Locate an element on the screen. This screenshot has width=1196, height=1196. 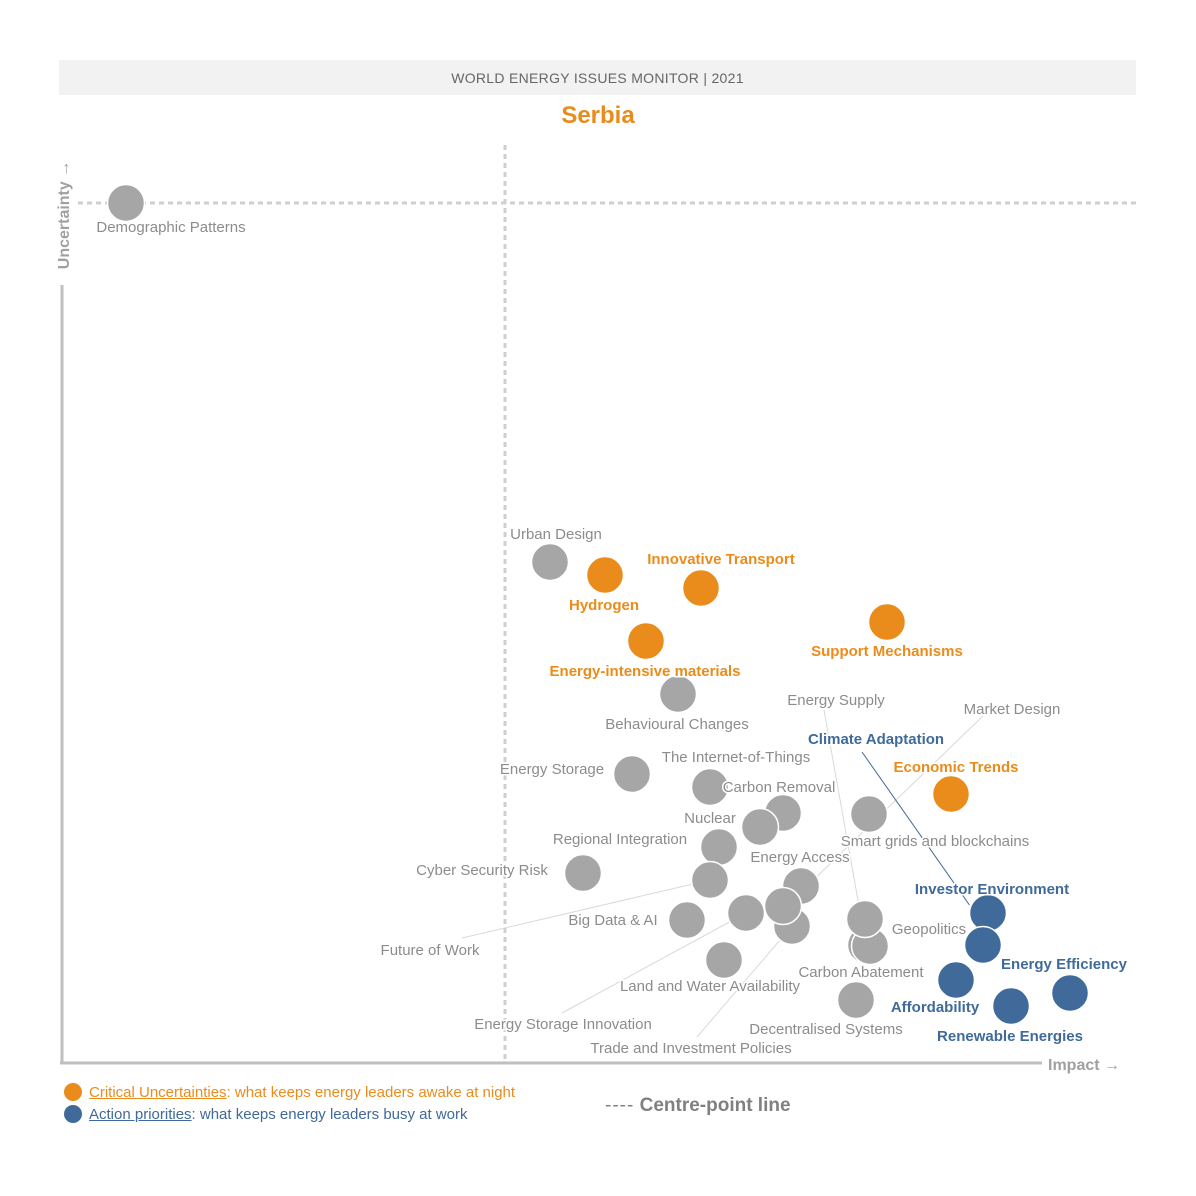
leader-line-energy-storage-innovation is located at coordinates (654, 963).